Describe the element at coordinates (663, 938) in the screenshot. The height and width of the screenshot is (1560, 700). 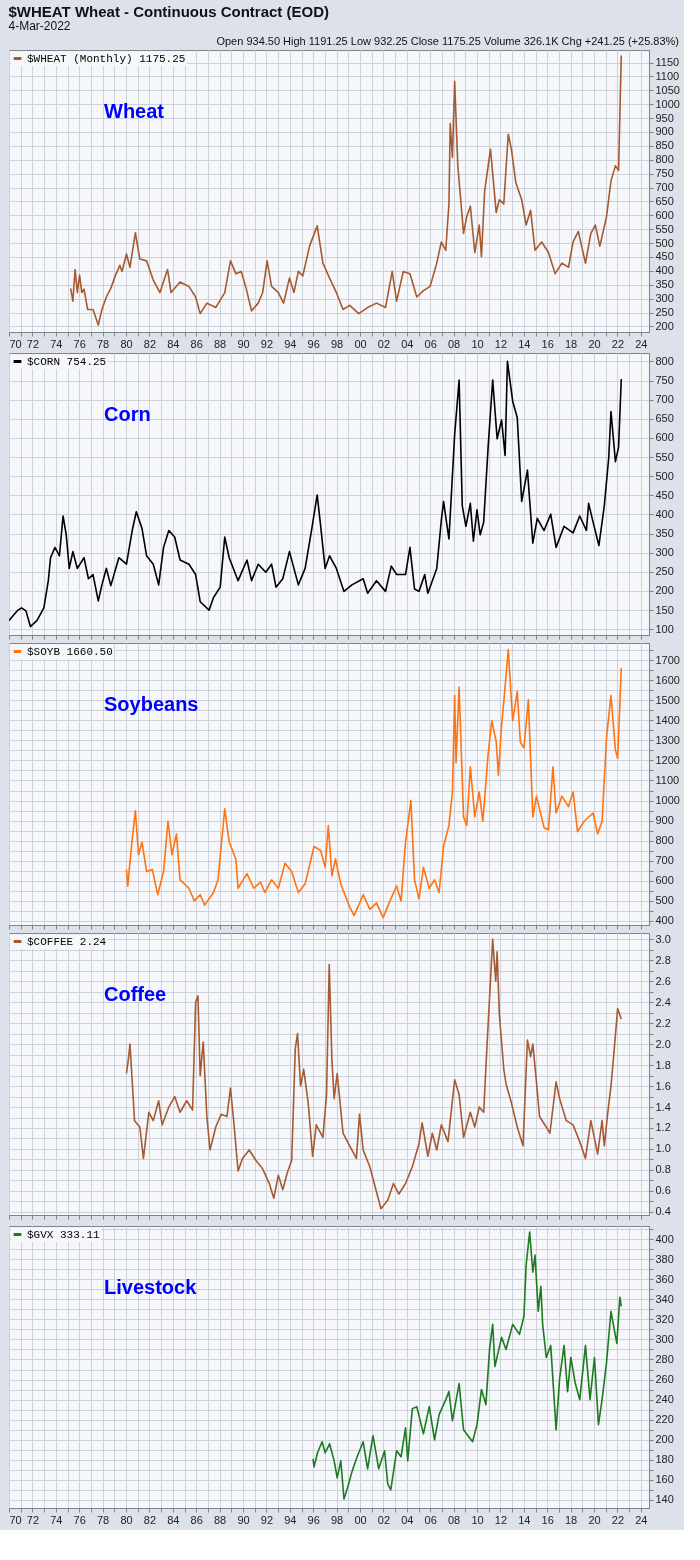
I see `y-tick-label: 3.0` at that location.